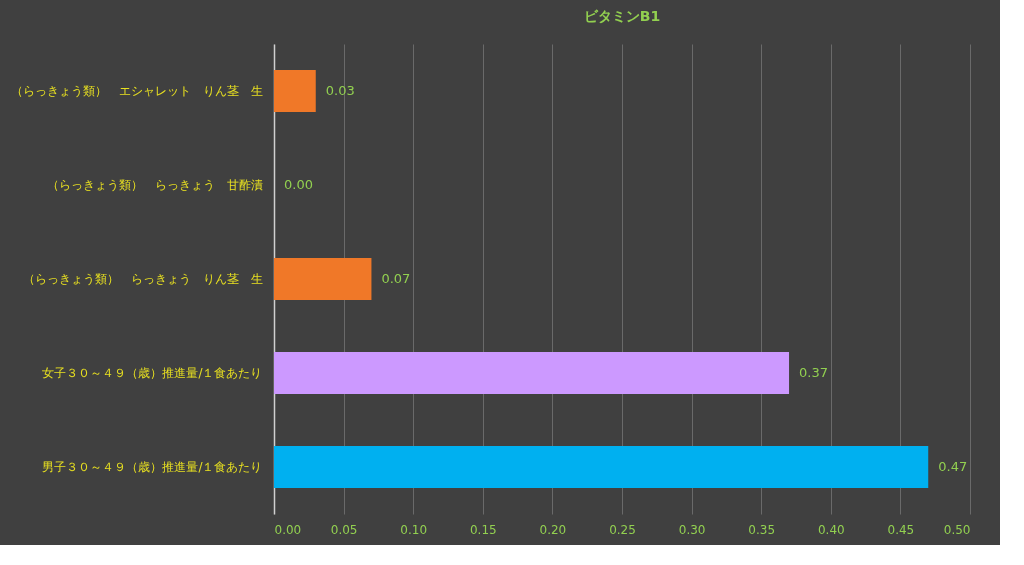 The height and width of the screenshot is (565, 1024). I want to click on y-tick-label: （らっきょう類） らっきょう 甘酢漬, so click(154, 185).